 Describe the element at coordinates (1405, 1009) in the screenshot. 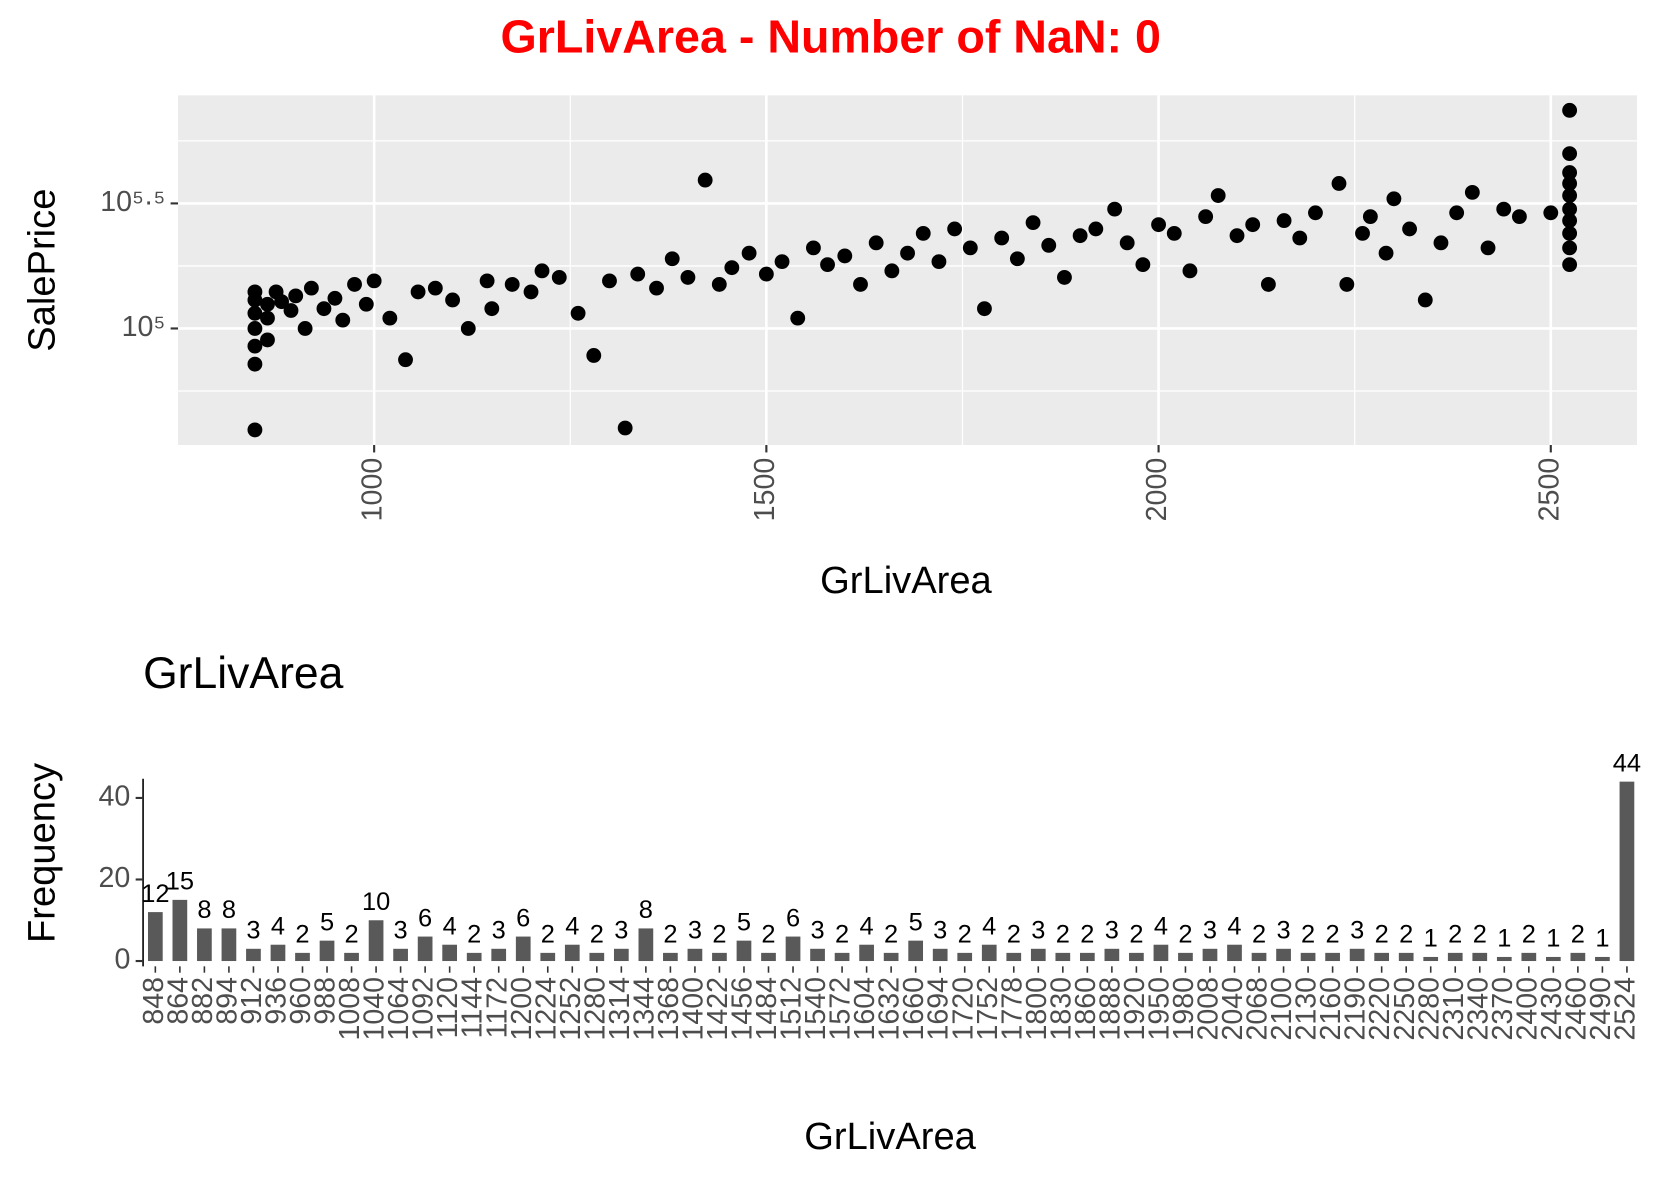

I see `x-tick-label: 2250` at that location.